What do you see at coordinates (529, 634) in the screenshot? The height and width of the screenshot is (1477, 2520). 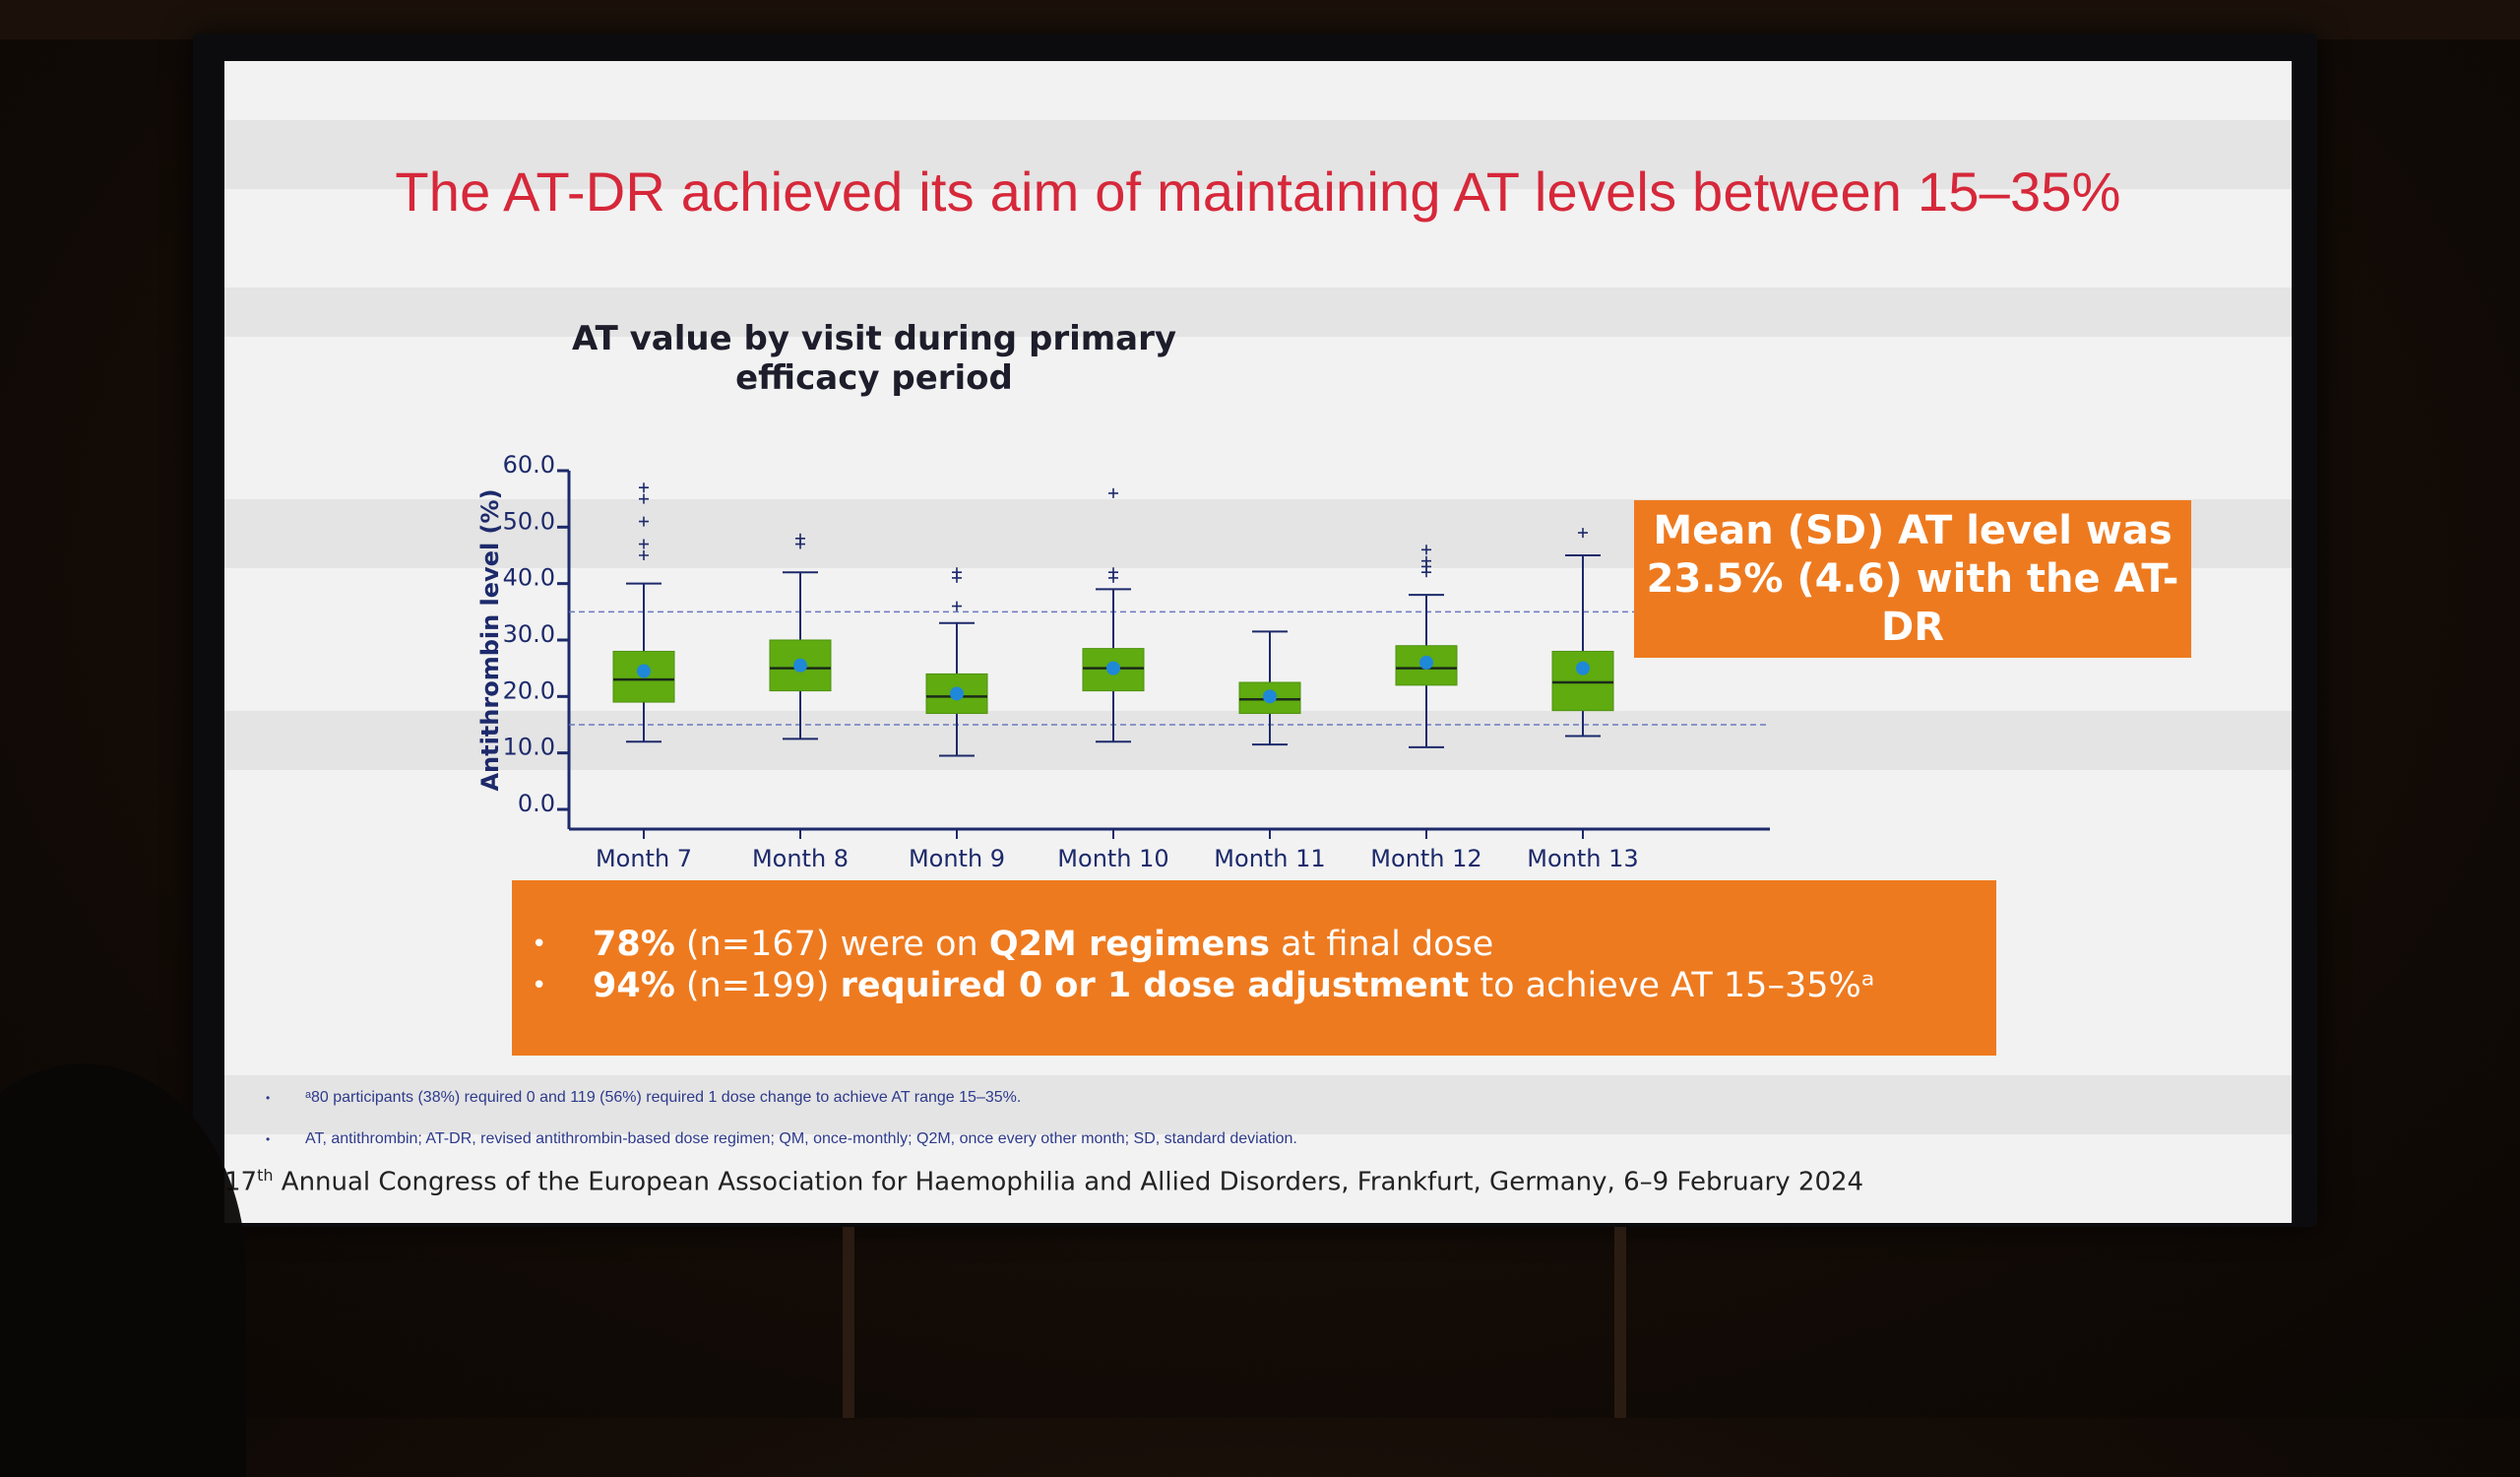 I see `y-tick-label: 30.0` at bounding box center [529, 634].